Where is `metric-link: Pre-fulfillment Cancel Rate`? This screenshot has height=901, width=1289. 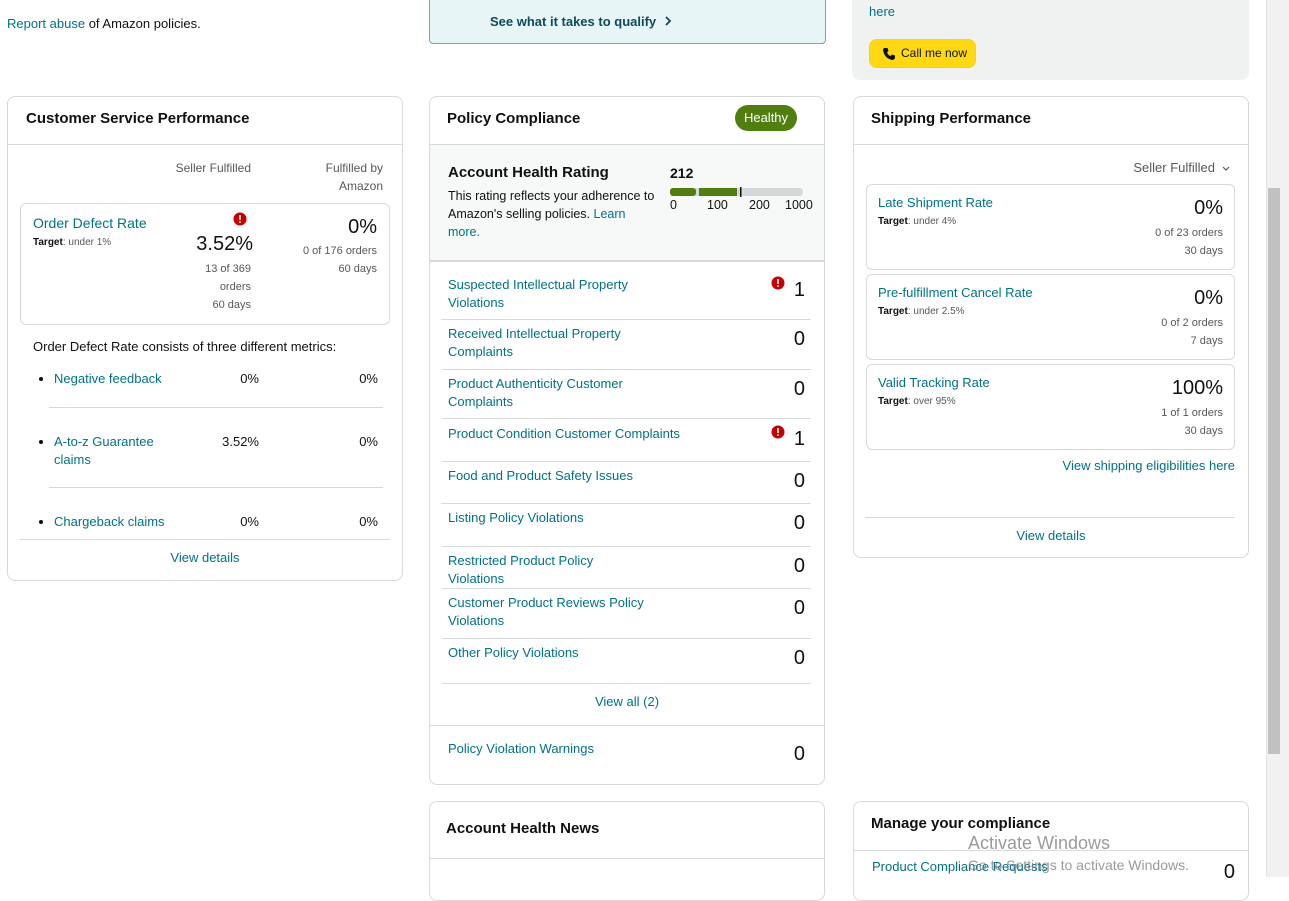
metric-link: Pre-fulfillment Cancel Rate is located at coordinates (955, 292).